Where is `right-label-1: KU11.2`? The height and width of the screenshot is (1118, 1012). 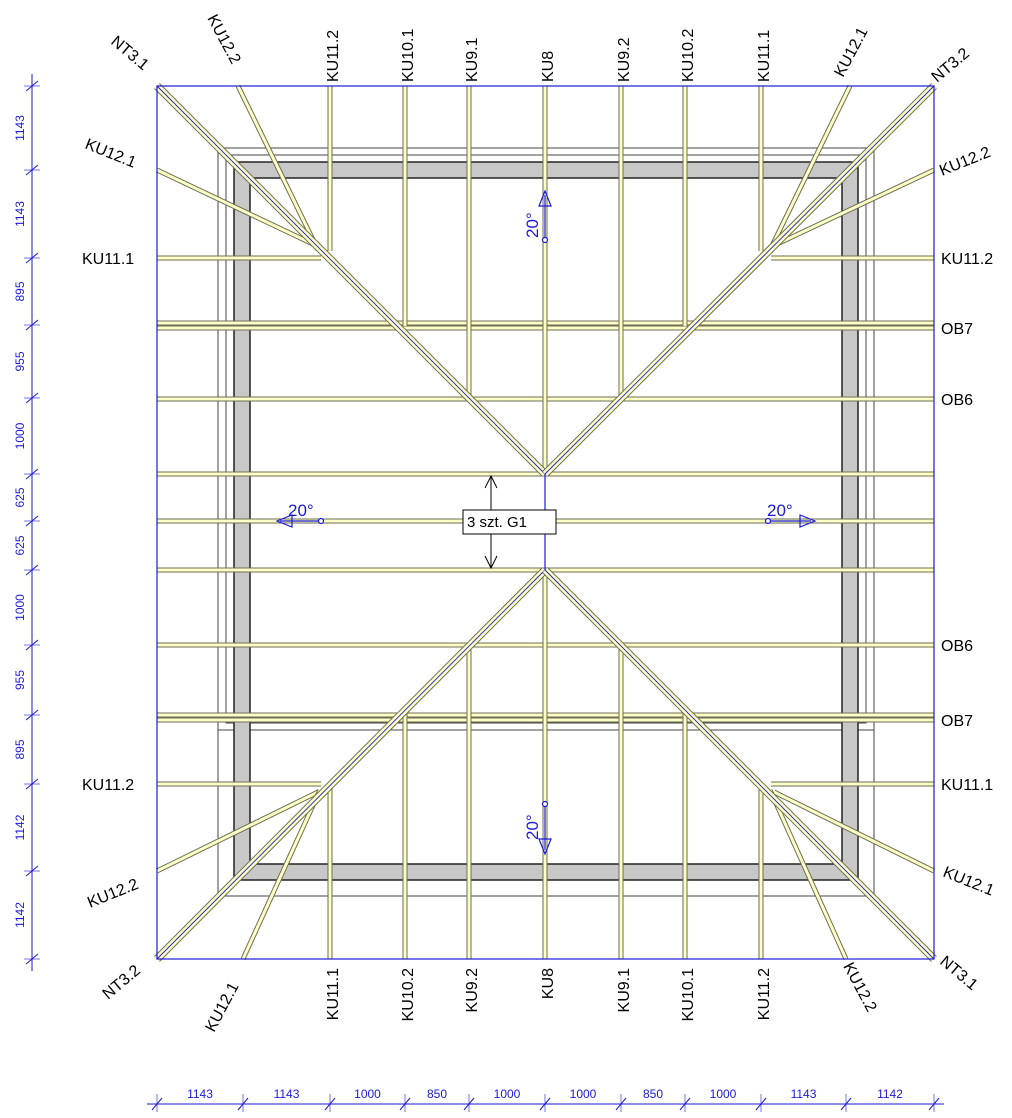 right-label-1: KU11.2 is located at coordinates (967, 259).